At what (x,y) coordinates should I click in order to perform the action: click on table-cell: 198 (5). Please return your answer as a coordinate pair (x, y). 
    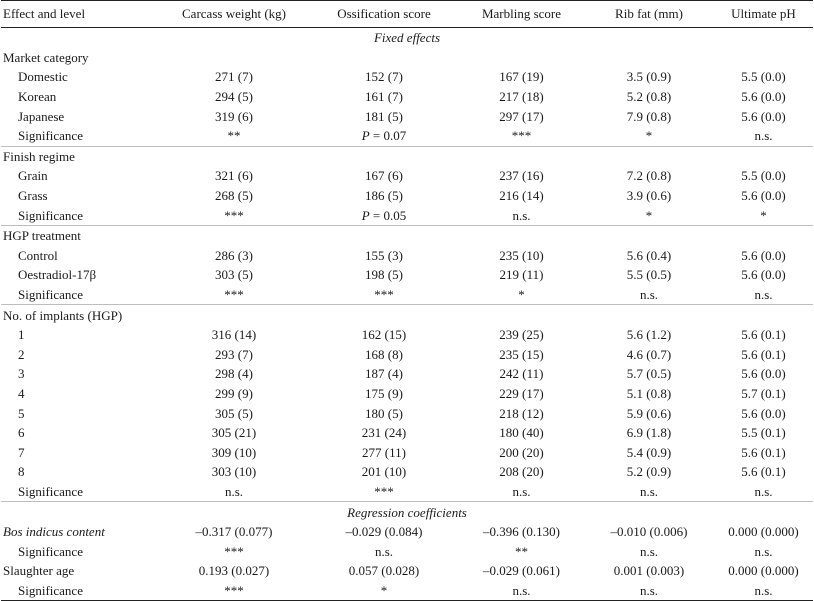
    Looking at the image, I should click on (384, 275).